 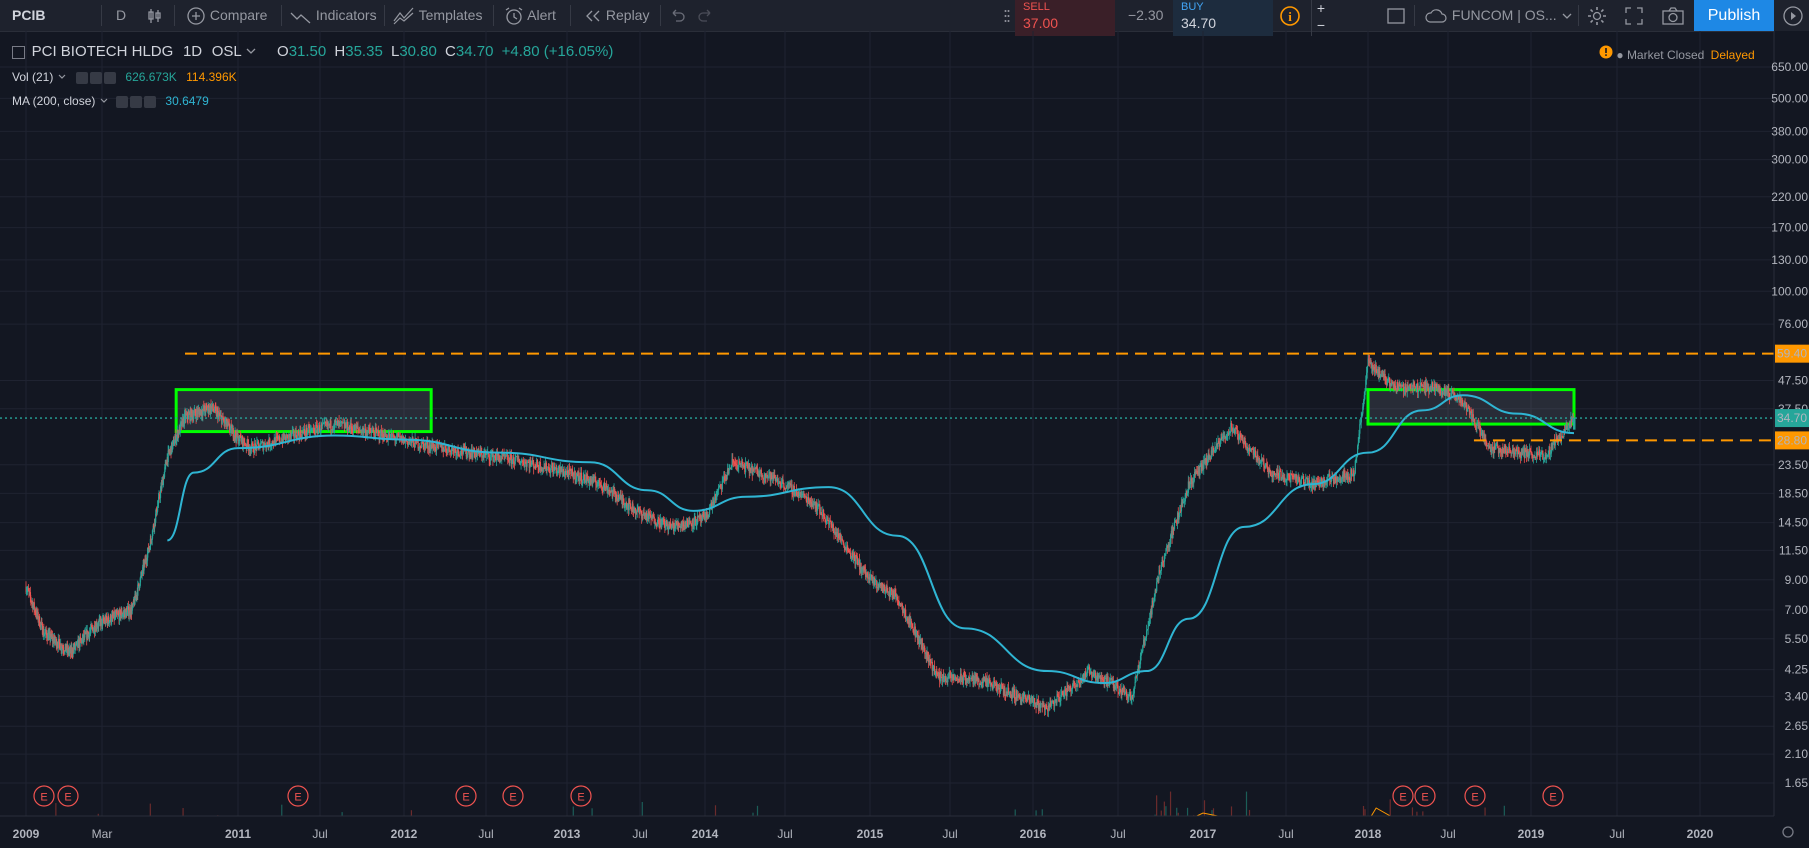 I want to click on undo-button, so click(x=677, y=15).